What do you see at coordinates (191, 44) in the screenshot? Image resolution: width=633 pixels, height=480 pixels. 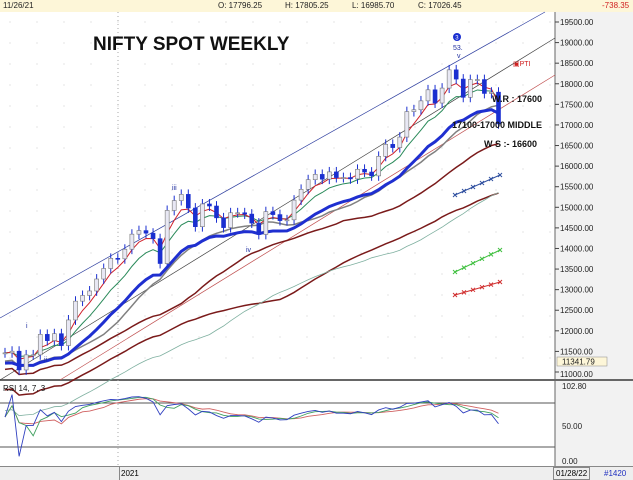 I see `chart-title: NIFTY SPOT WEEKLY` at bounding box center [191, 44].